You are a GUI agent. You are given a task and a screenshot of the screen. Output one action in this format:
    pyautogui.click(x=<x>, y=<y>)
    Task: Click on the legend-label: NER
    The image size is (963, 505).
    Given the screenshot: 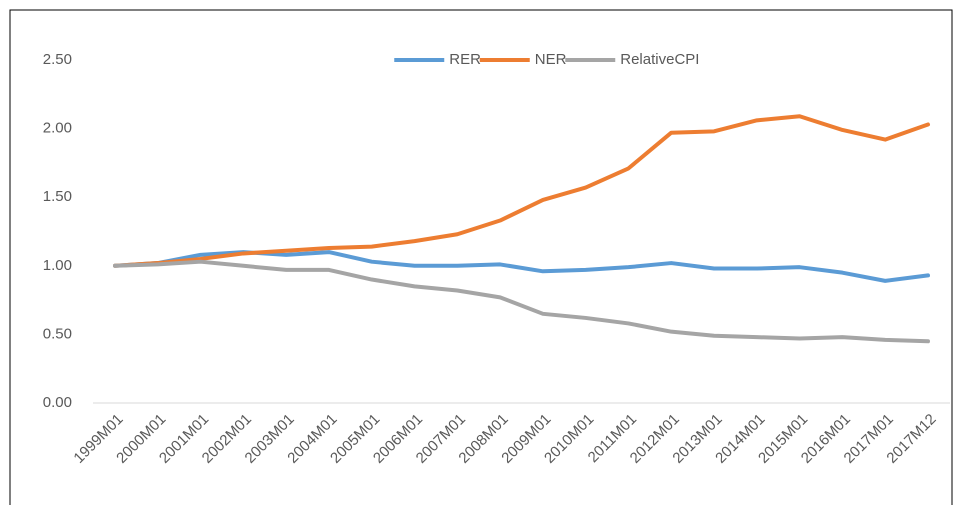 What is the action you would take?
    pyautogui.click(x=551, y=59)
    